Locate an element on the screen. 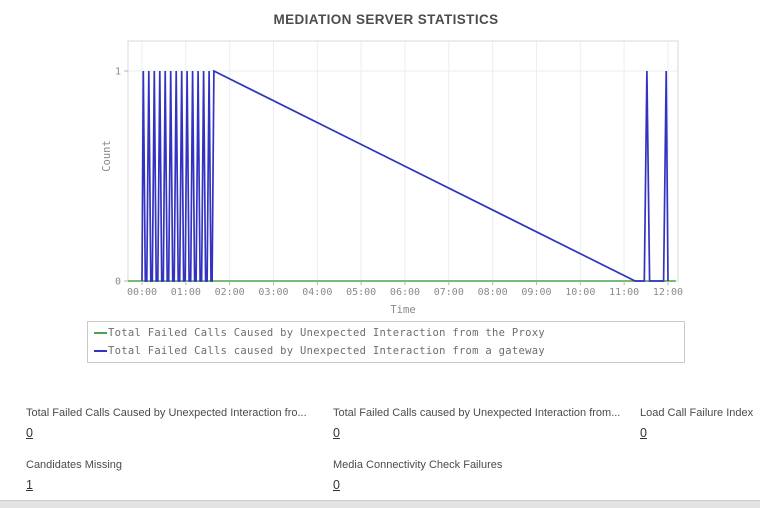 The image size is (760, 508). x-tick-label: 11:00 is located at coordinates (624, 292).